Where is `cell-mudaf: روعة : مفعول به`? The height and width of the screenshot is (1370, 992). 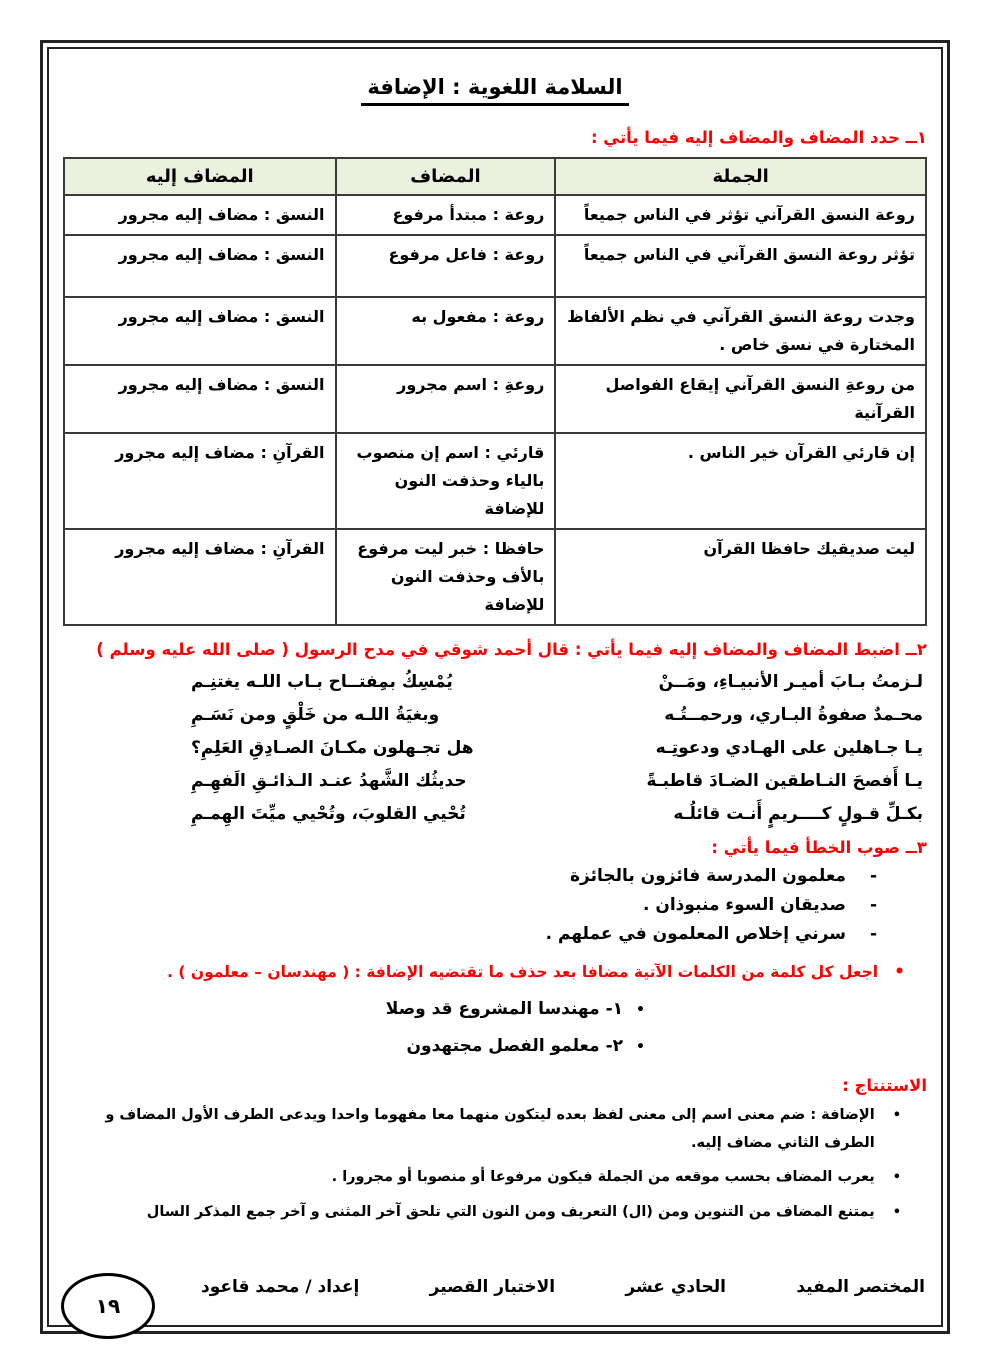
cell-mudaf: روعة : مفعول به is located at coordinates (445, 331).